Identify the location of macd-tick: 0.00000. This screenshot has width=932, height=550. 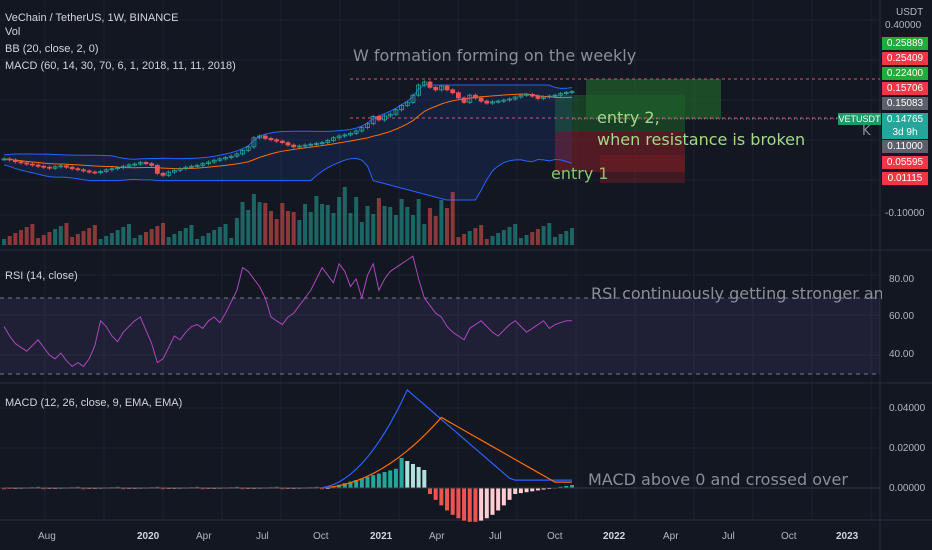
(907, 488).